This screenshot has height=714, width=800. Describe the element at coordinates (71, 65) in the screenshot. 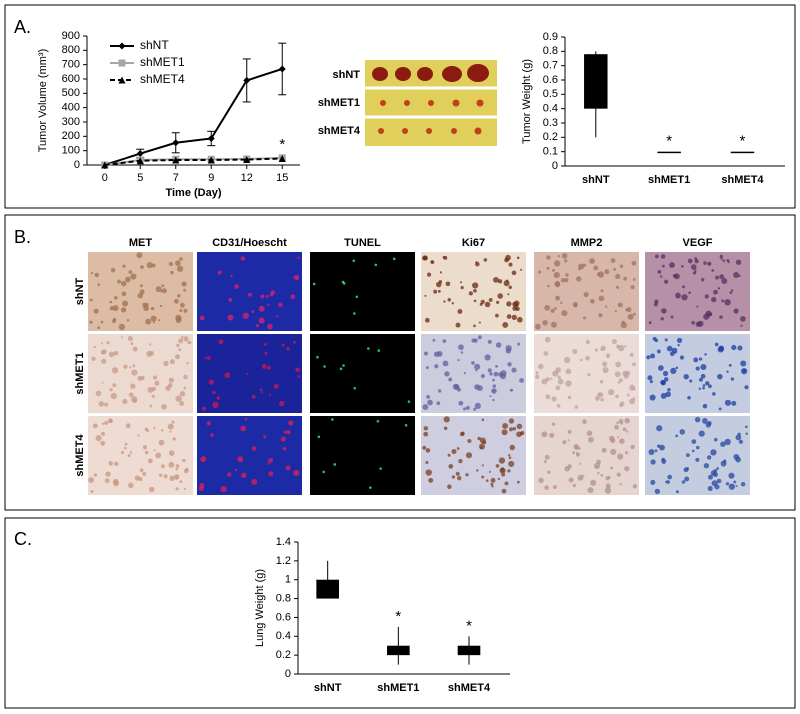

I see `y-tick-label: 700` at that location.